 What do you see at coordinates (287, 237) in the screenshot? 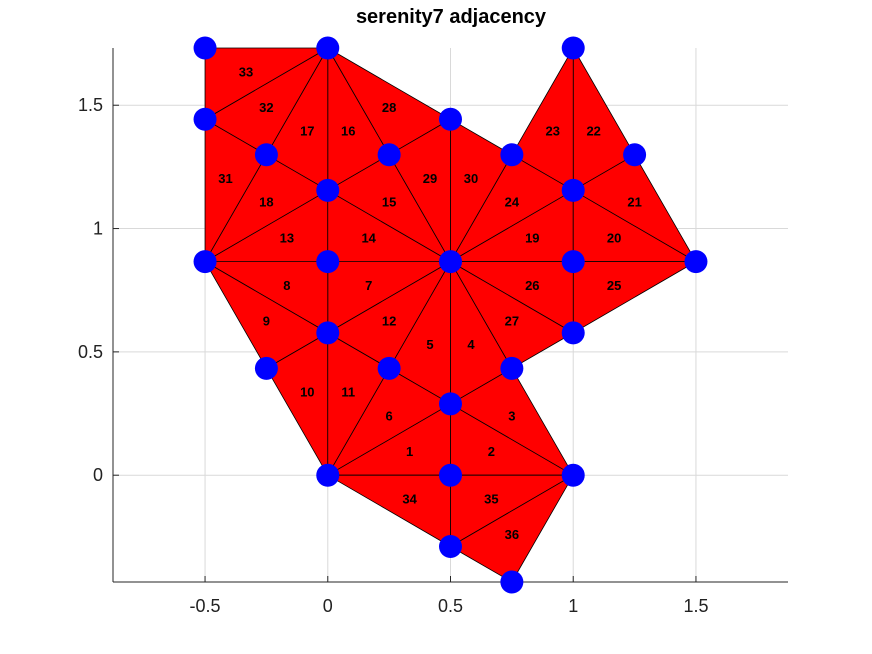
I see `triangle-label: 13` at bounding box center [287, 237].